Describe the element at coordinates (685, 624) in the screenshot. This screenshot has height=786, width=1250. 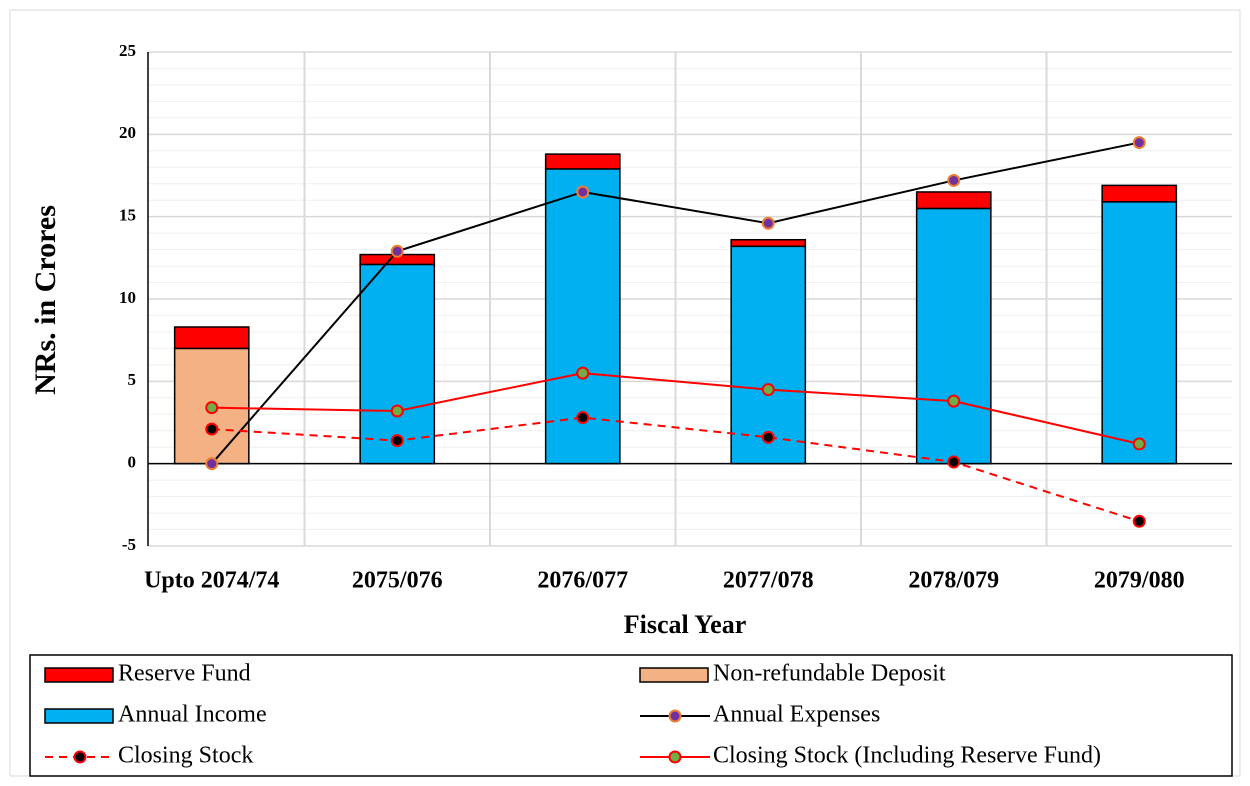
I see `x-axis-label: Fiscal Year` at that location.